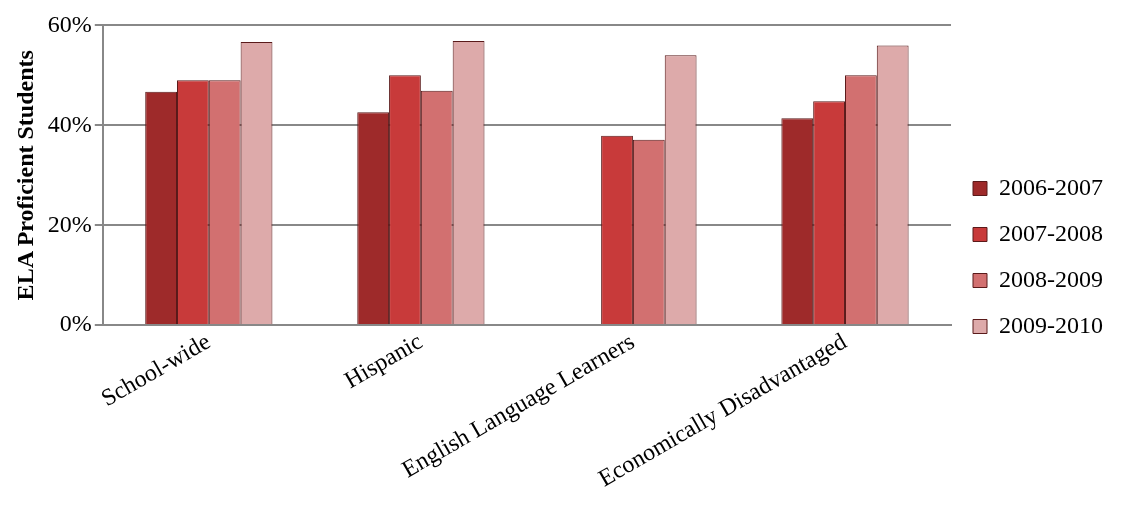 Image resolution: width=1131 pixels, height=505 pixels. Describe the element at coordinates (1051, 186) in the screenshot. I see `legend-label: 2006-2007` at that location.